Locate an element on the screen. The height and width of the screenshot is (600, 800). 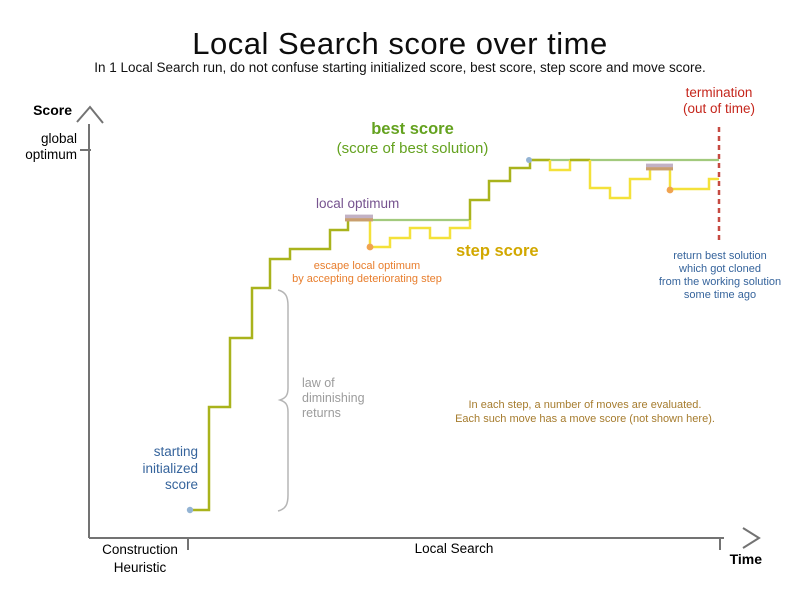
x-axis-label: Time is located at coordinates (745, 559).